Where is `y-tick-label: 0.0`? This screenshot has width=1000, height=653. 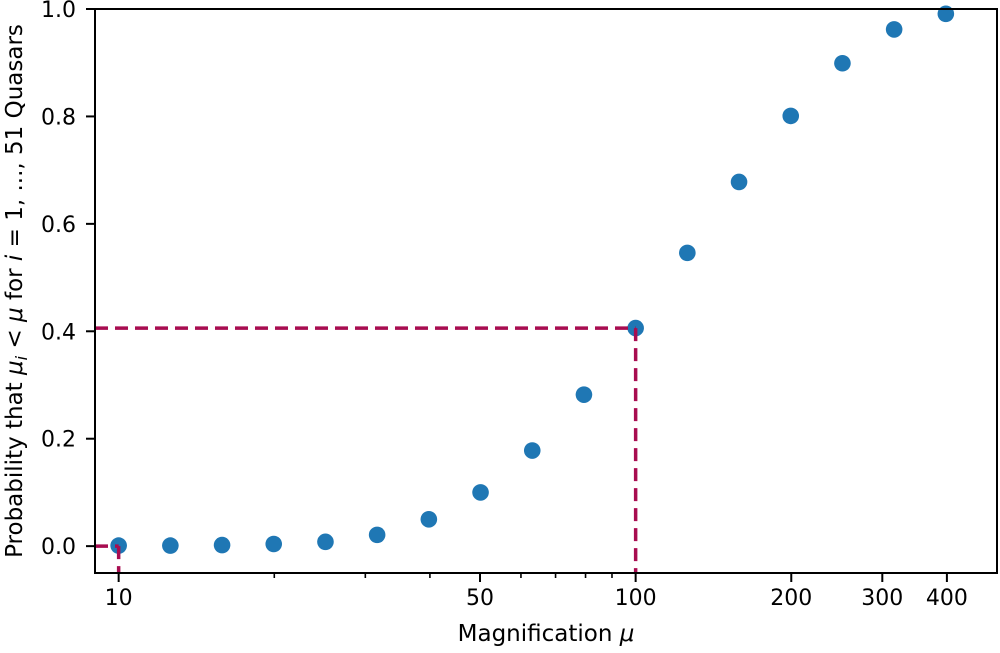 y-tick-label: 0.0 is located at coordinates (58, 547).